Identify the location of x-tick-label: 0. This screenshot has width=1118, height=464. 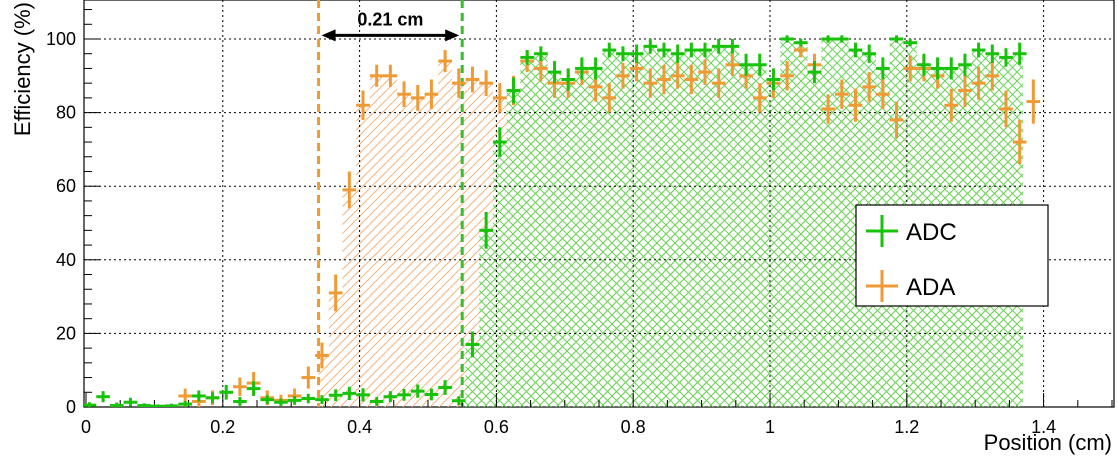
(86, 427).